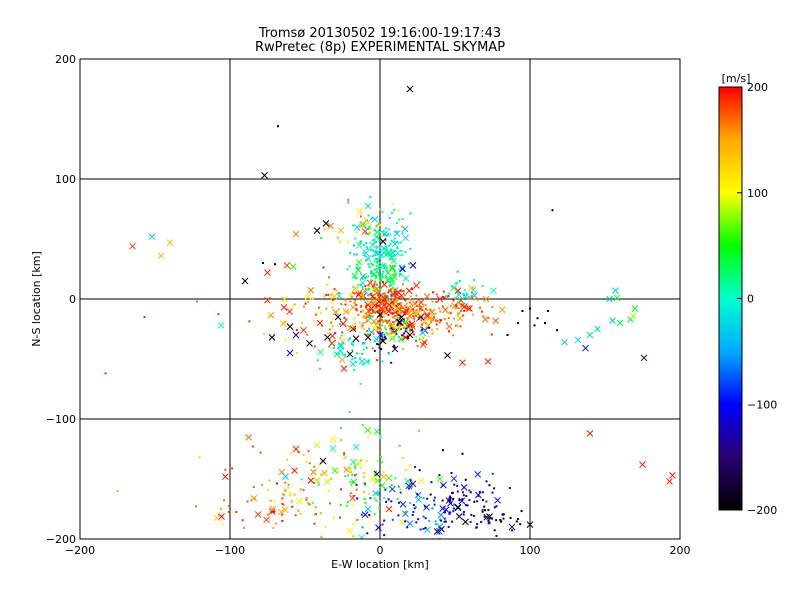 This screenshot has width=800, height=600. Describe the element at coordinates (36, 299) in the screenshot. I see `y-axis-label: N-S location [km]` at that location.